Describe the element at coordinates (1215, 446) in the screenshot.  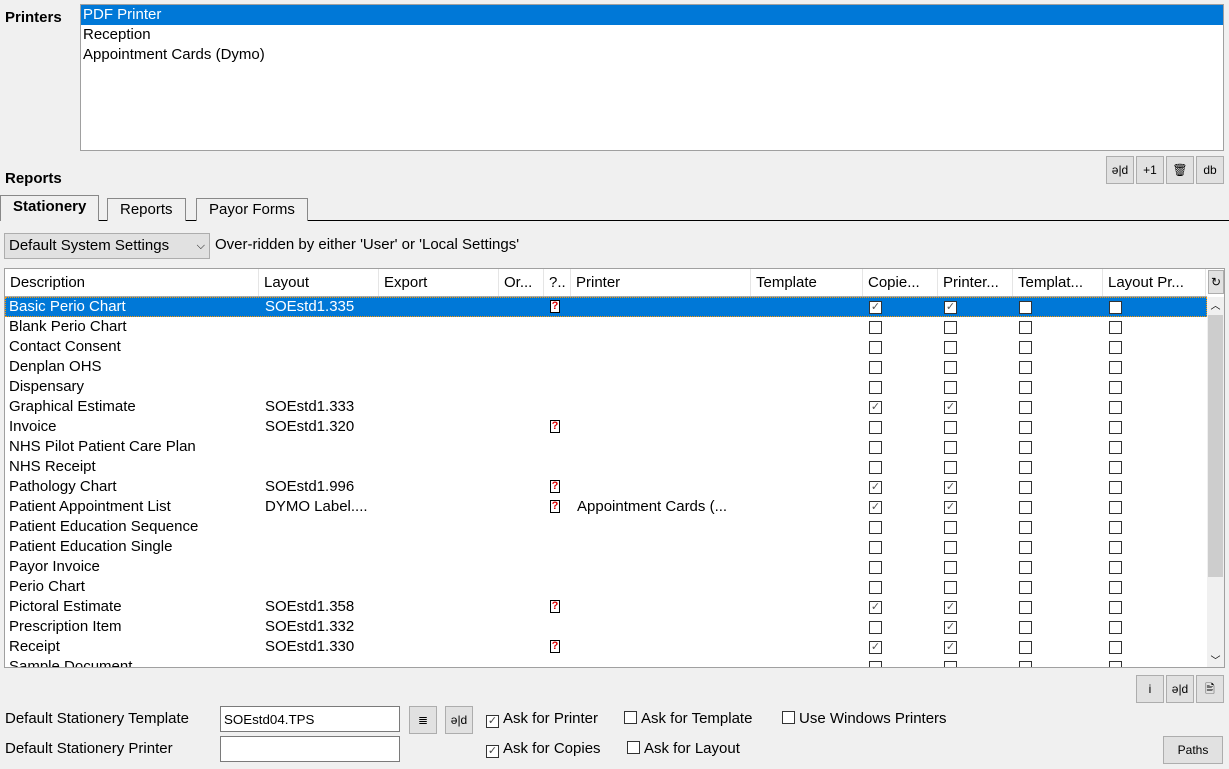
I see `scrollbar-thumb` at that location.